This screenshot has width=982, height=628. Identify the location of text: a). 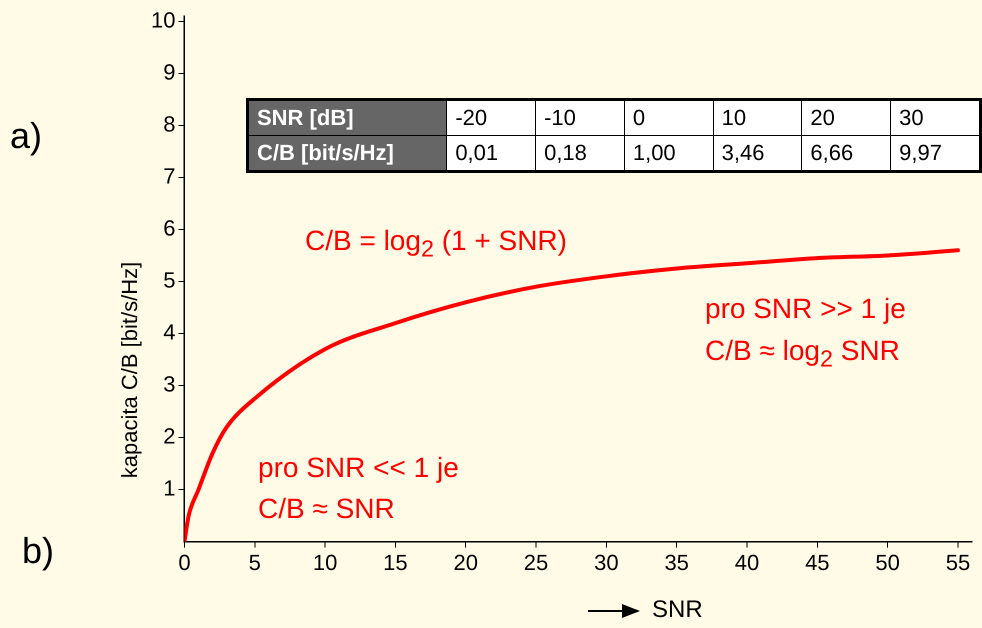
(26, 136).